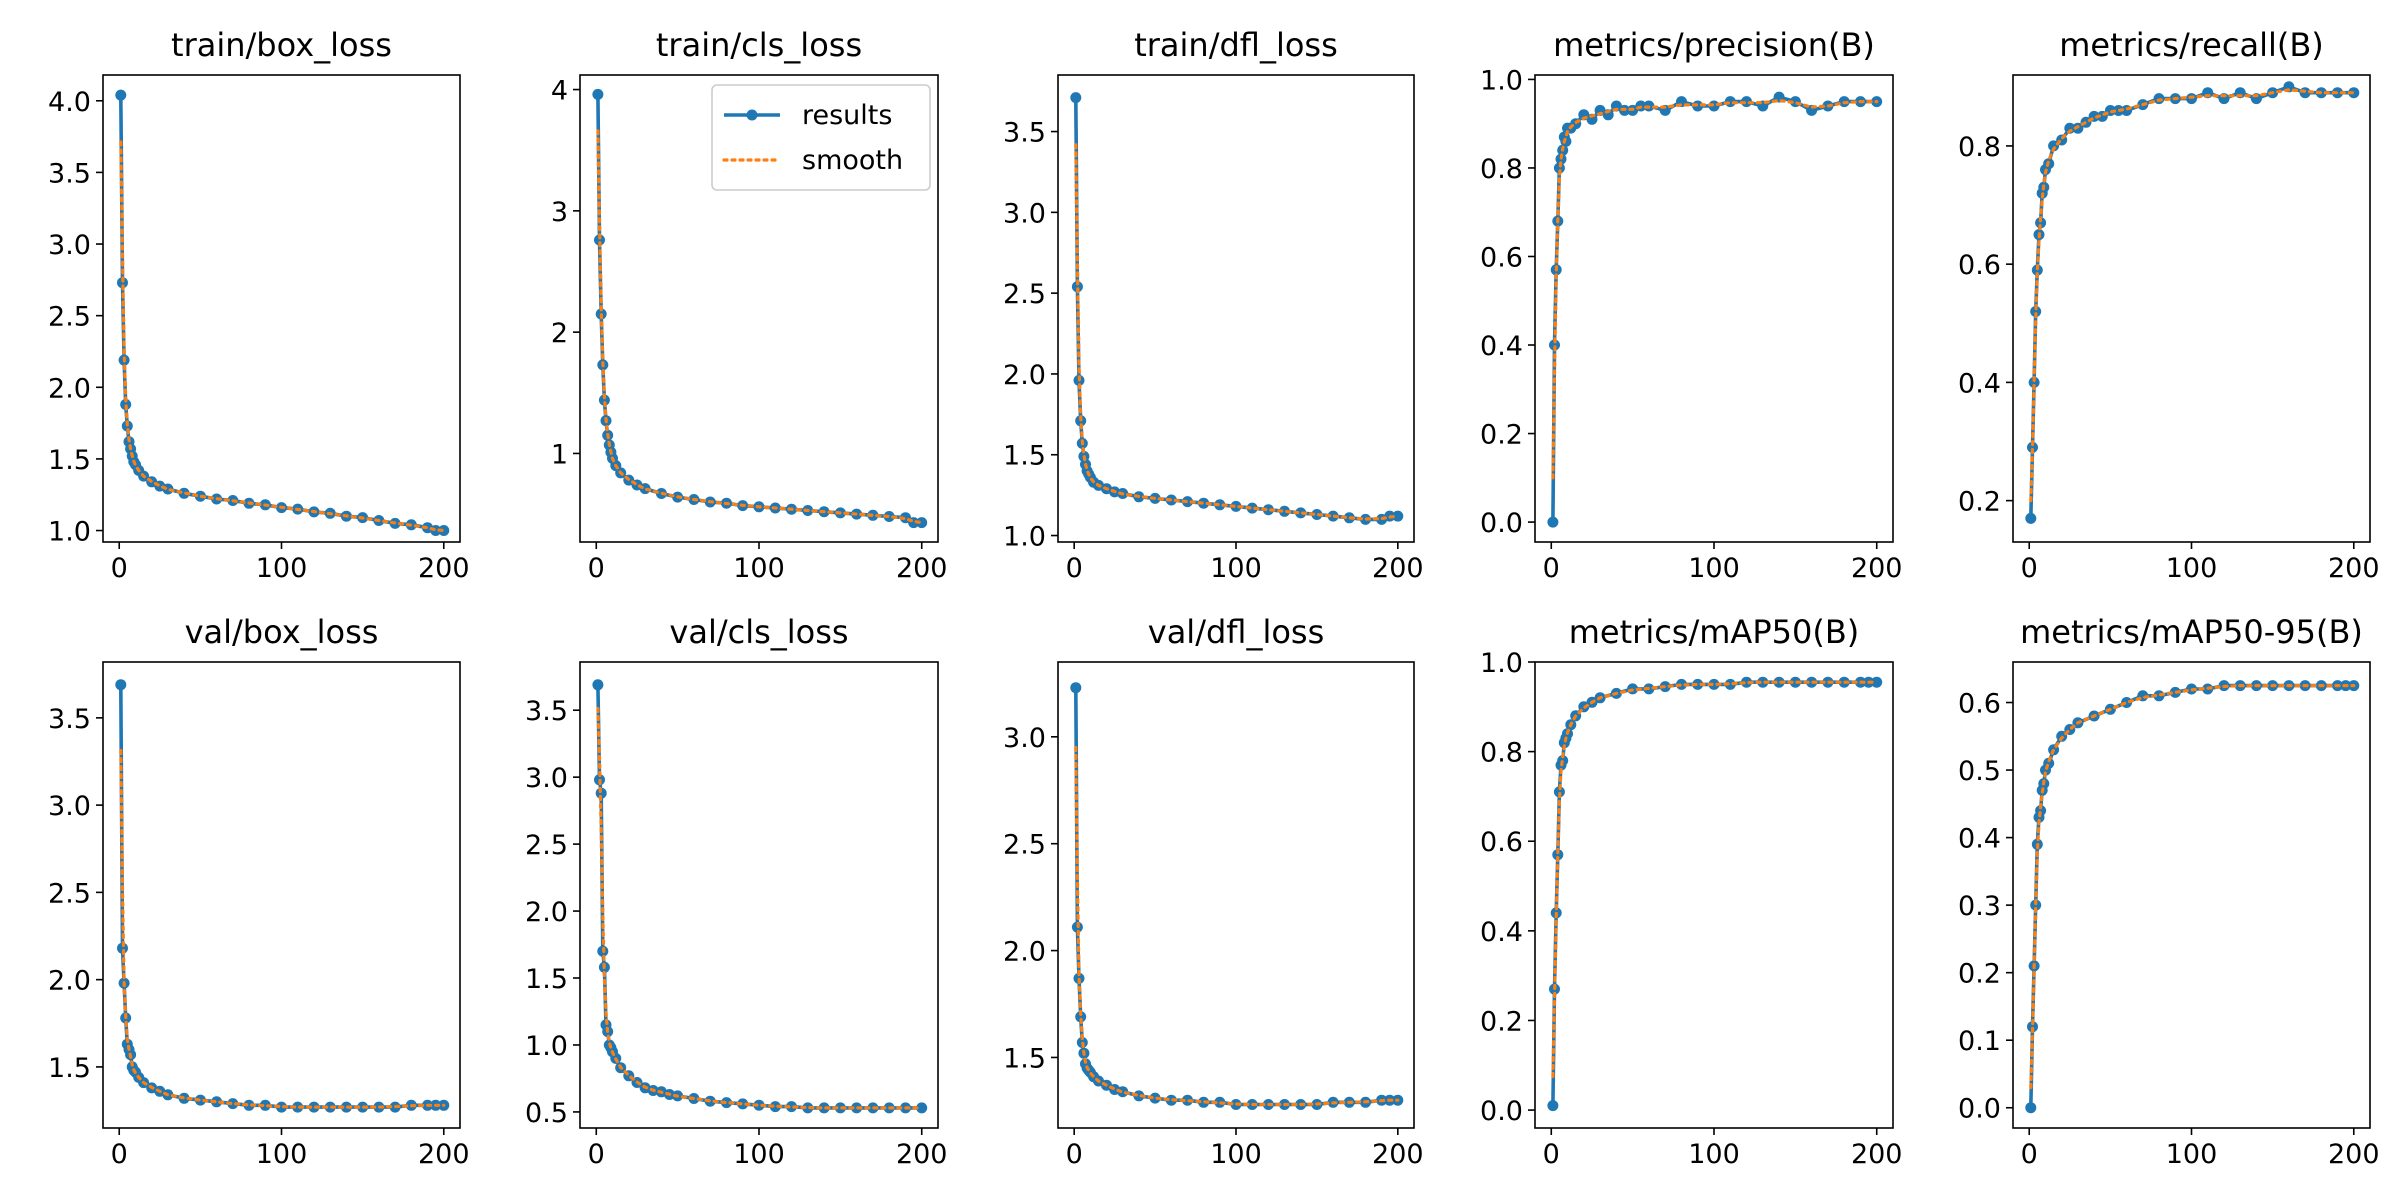 This screenshot has height=1200, width=2400. I want to click on legend-box, so click(821, 137).